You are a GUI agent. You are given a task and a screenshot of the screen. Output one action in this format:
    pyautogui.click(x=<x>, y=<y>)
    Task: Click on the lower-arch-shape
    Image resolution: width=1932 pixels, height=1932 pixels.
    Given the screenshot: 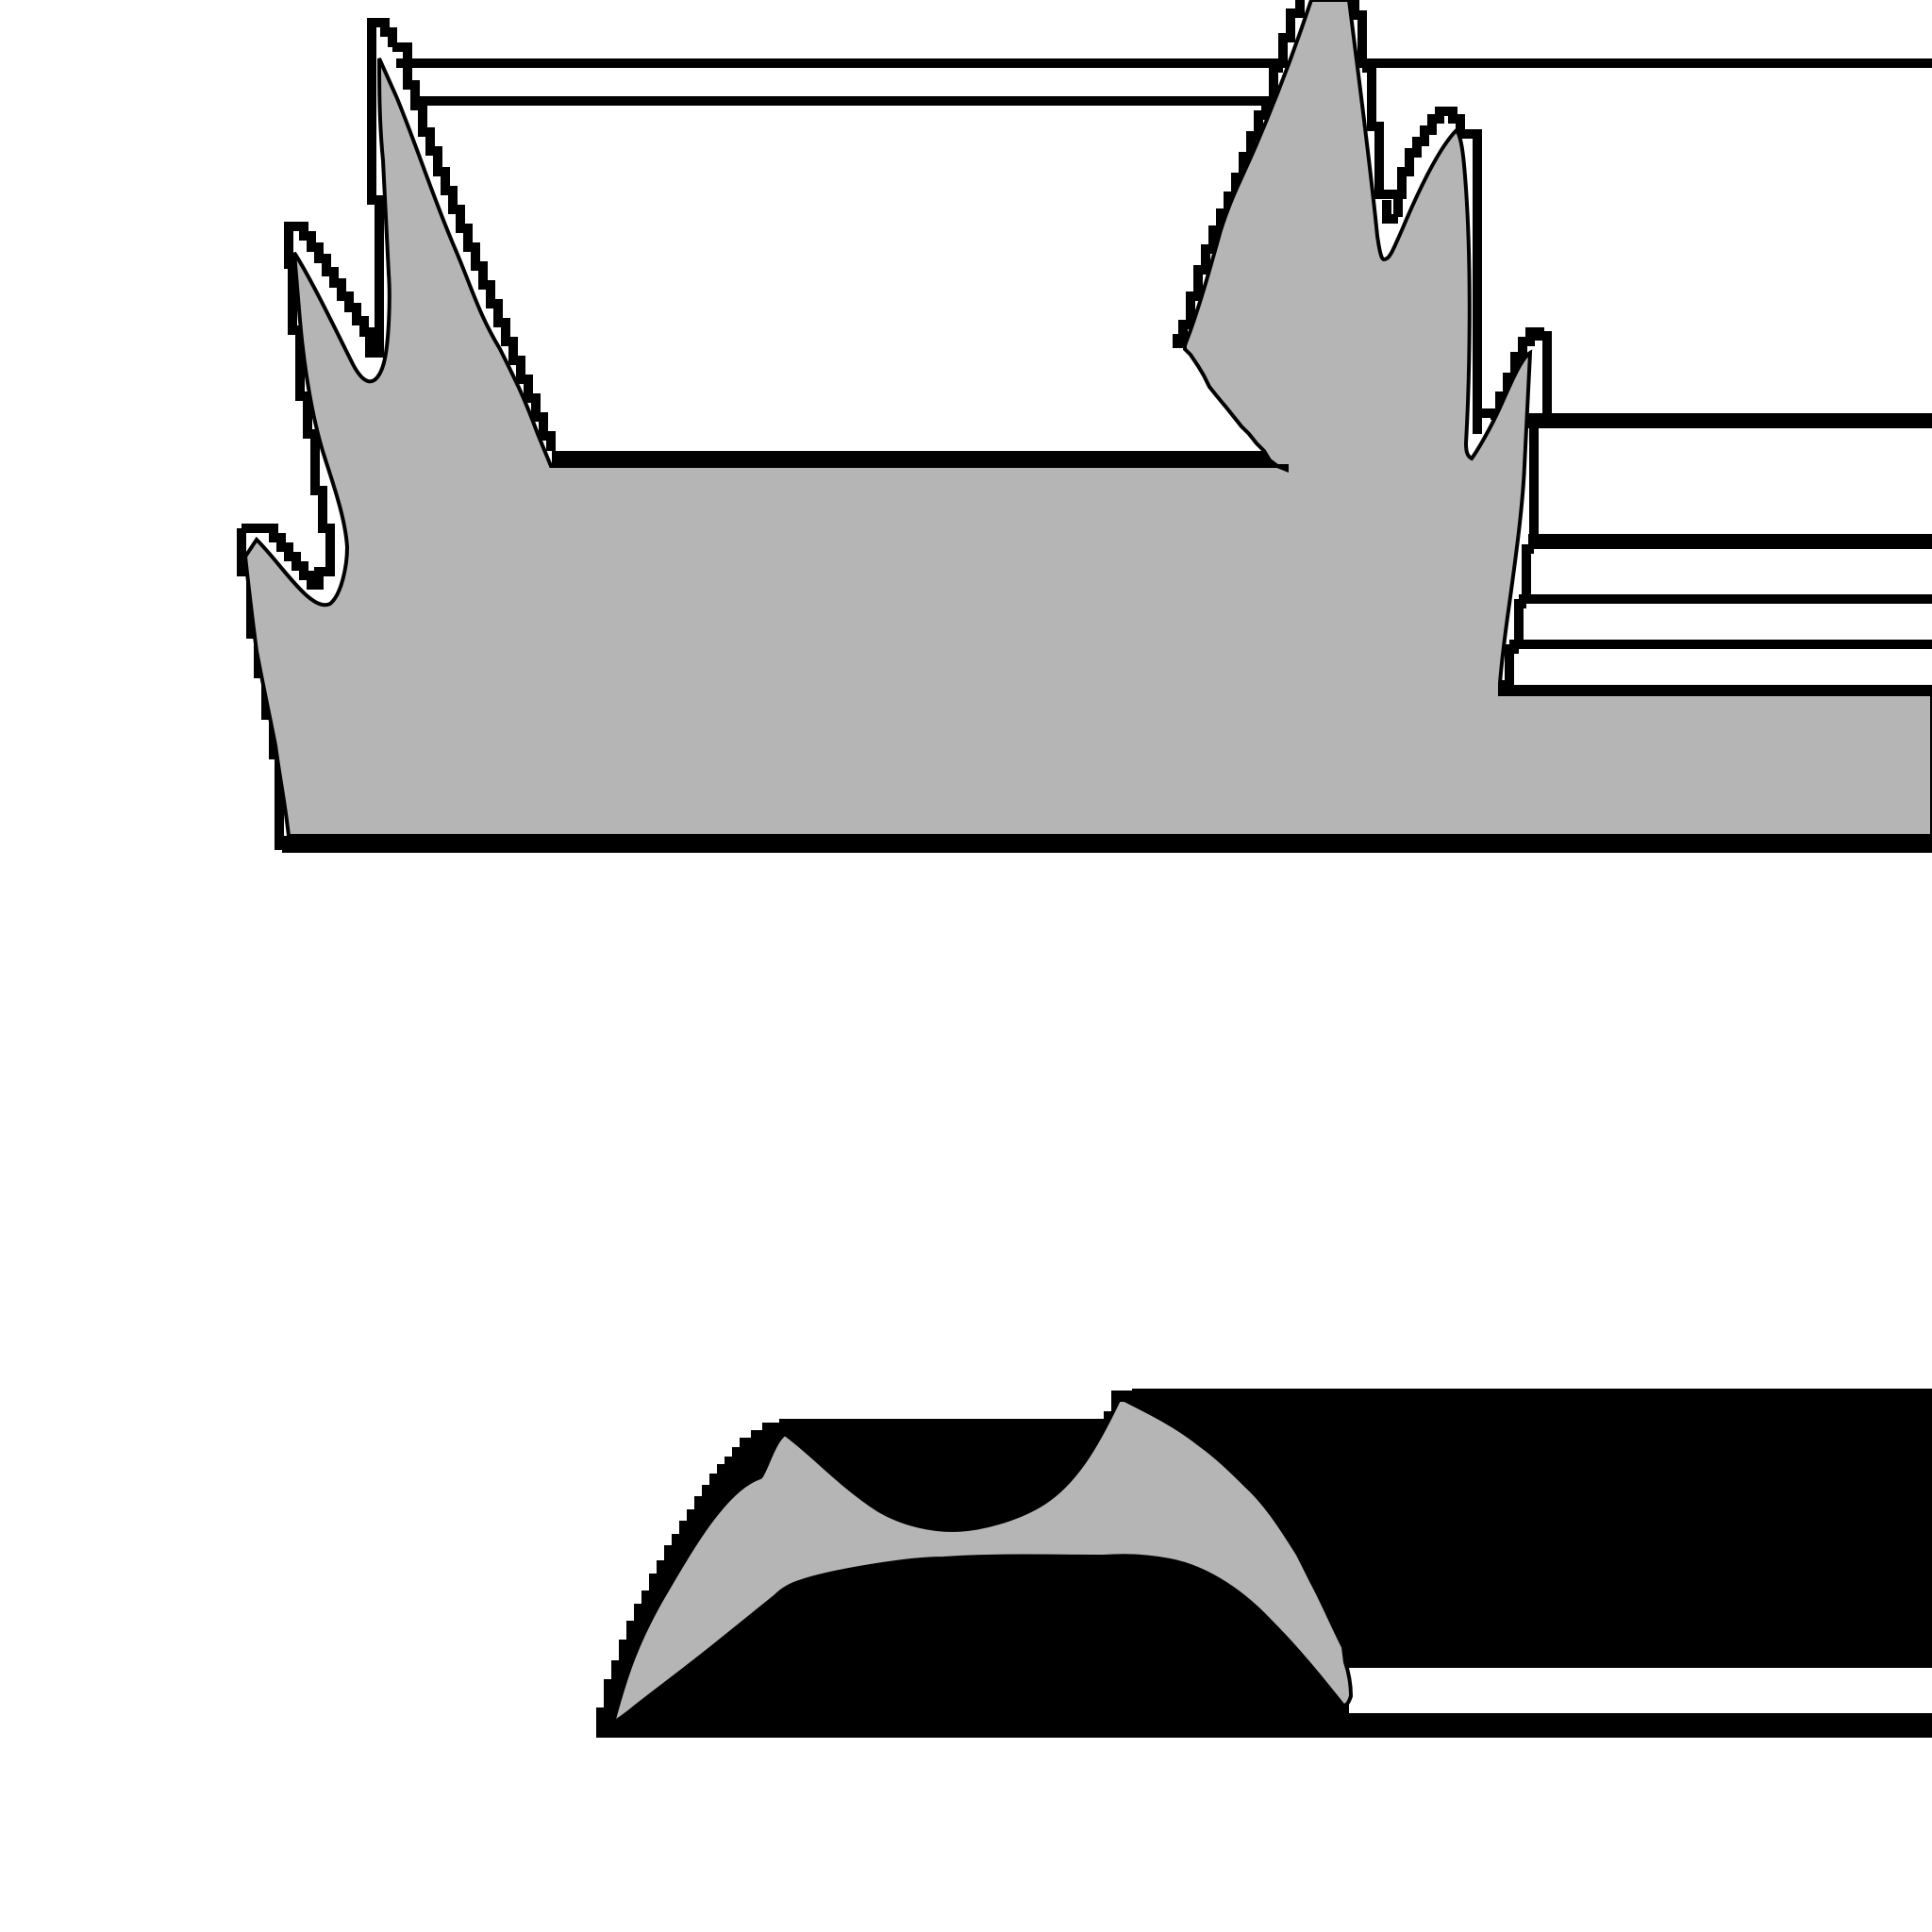 What is the action you would take?
    pyautogui.click(x=1264, y=1564)
    